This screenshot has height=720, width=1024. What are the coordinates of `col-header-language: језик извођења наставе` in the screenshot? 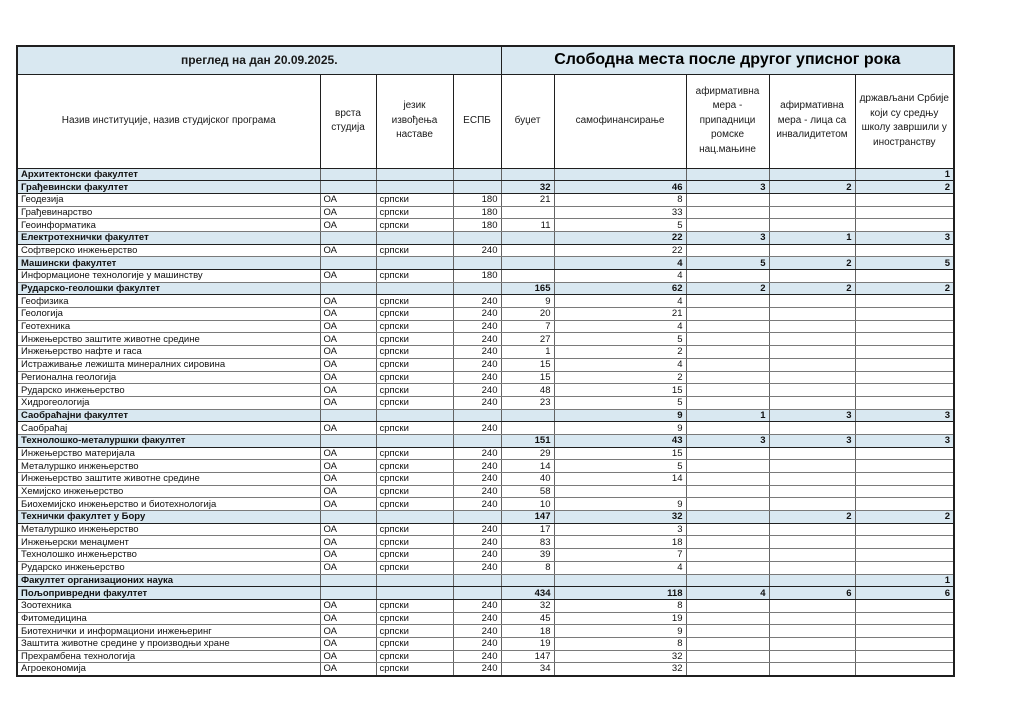 It's located at (414, 121).